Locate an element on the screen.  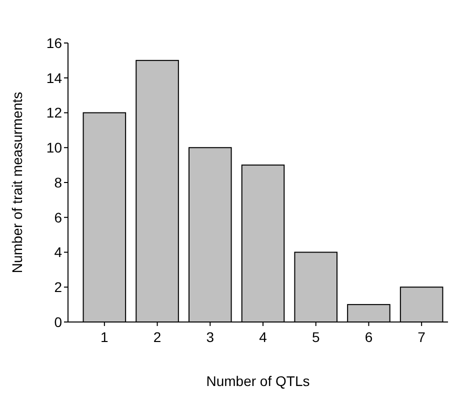
y-axis-title: Number of trait measurments is located at coordinates (17, 183).